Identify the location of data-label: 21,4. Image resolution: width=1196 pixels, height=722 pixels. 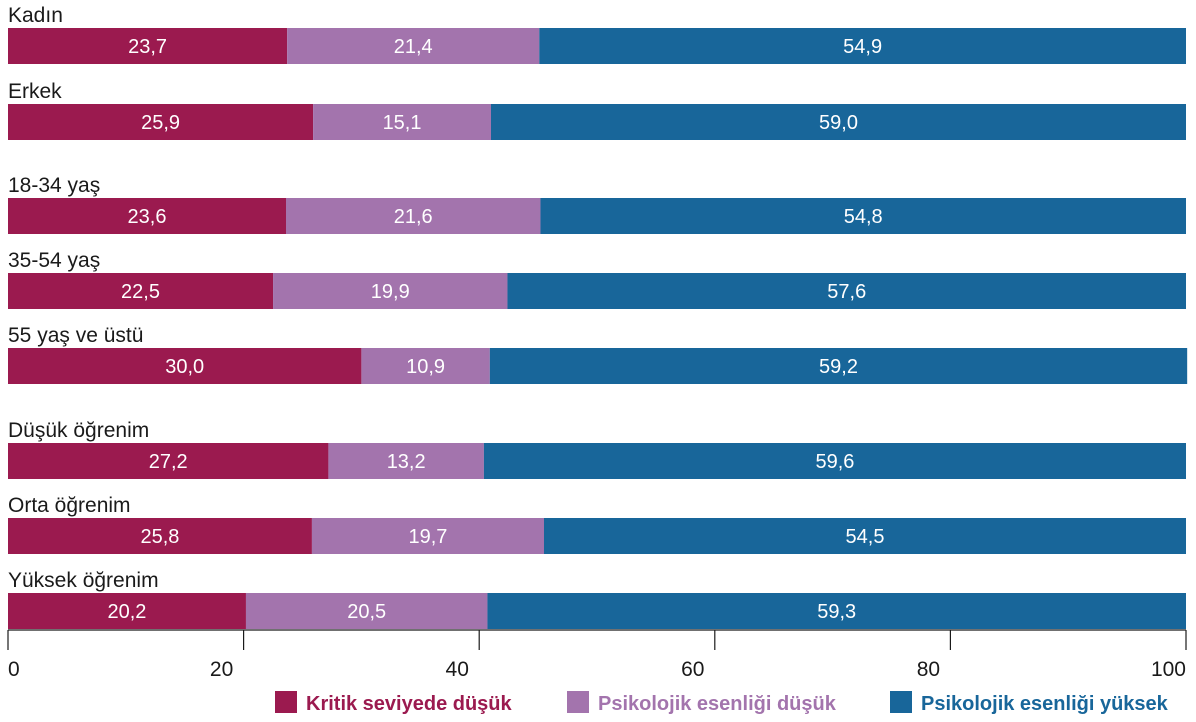
(413, 47).